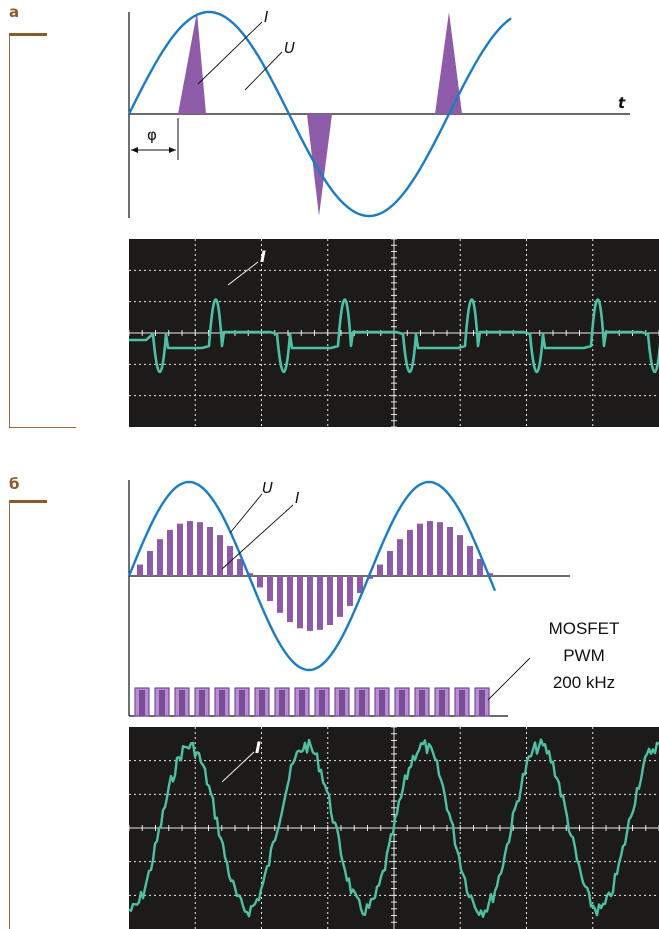 The height and width of the screenshot is (929, 659). Describe the element at coordinates (584, 655) in the screenshot. I see `pwm-label-line2: PWM` at that location.